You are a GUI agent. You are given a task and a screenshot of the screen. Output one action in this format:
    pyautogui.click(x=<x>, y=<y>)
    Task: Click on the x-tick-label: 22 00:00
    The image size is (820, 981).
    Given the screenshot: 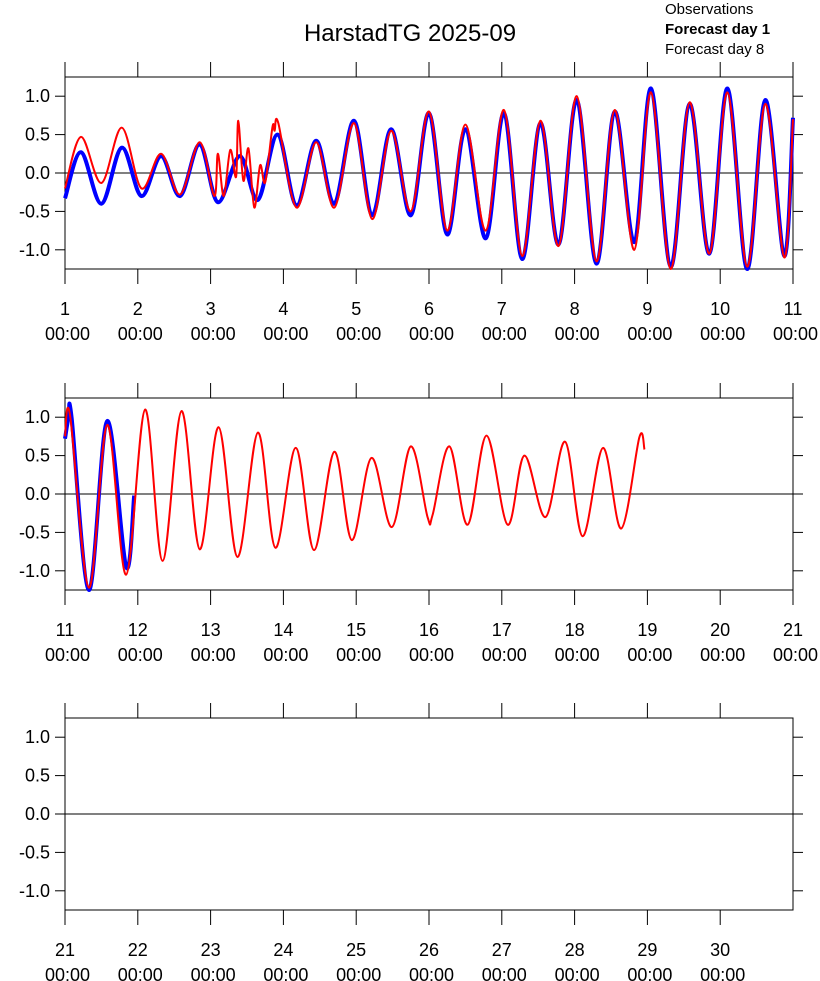 What is the action you would take?
    pyautogui.click(x=138, y=960)
    